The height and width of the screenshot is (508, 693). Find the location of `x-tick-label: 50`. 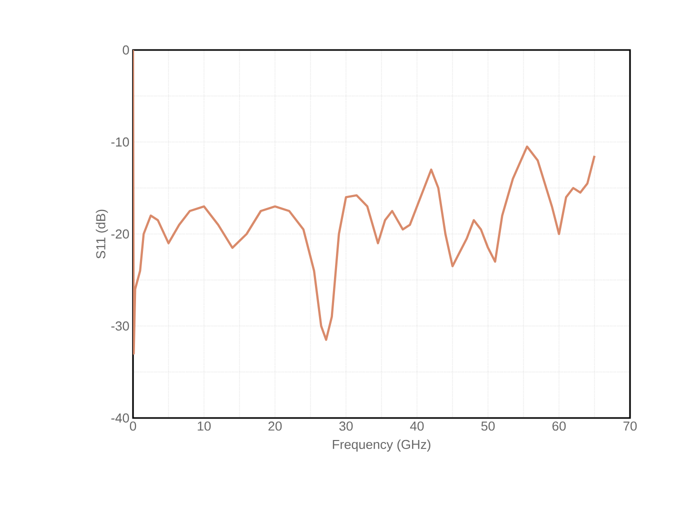

x-tick-label: 50 is located at coordinates (488, 426).